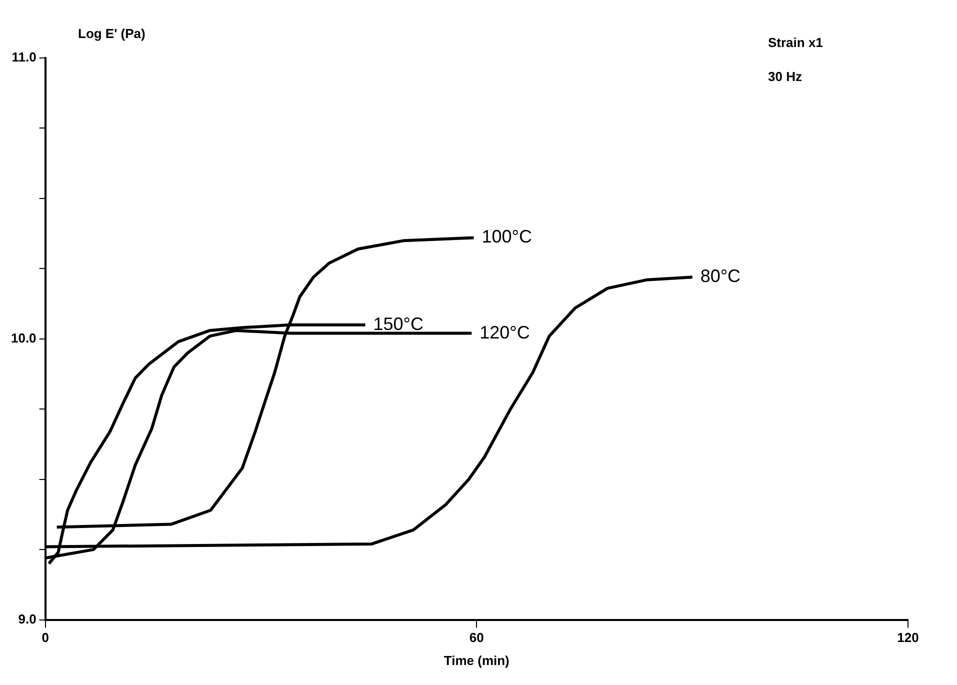  I want to click on series-label: 150°C, so click(398, 324).